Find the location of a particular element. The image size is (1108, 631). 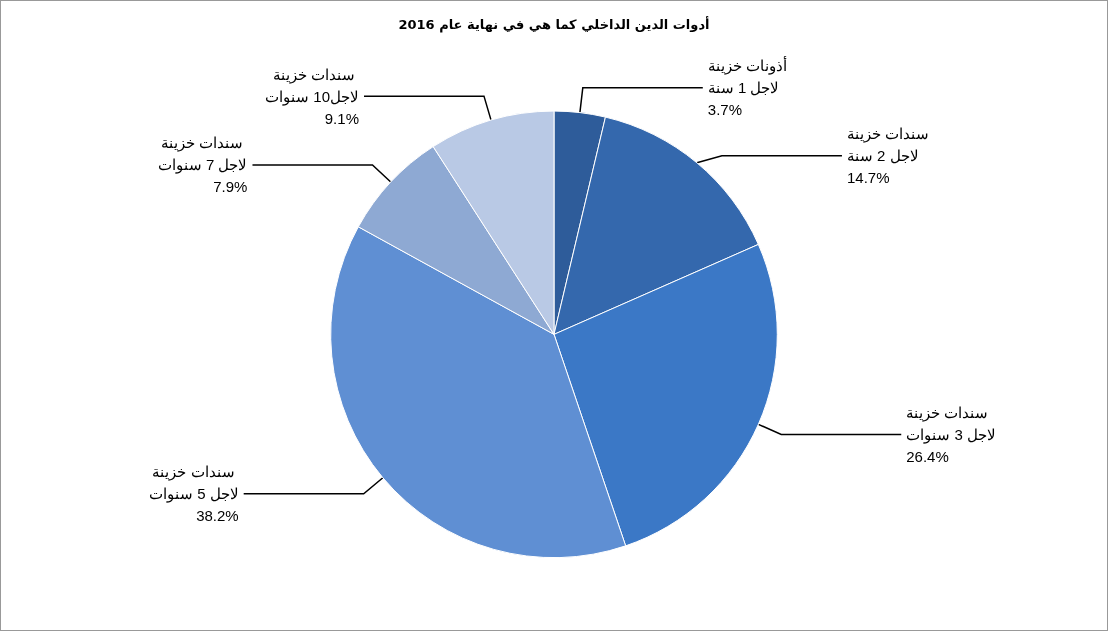

slice-label: أذونات خزينة لاجل 1 سنة is located at coordinates (749, 76).